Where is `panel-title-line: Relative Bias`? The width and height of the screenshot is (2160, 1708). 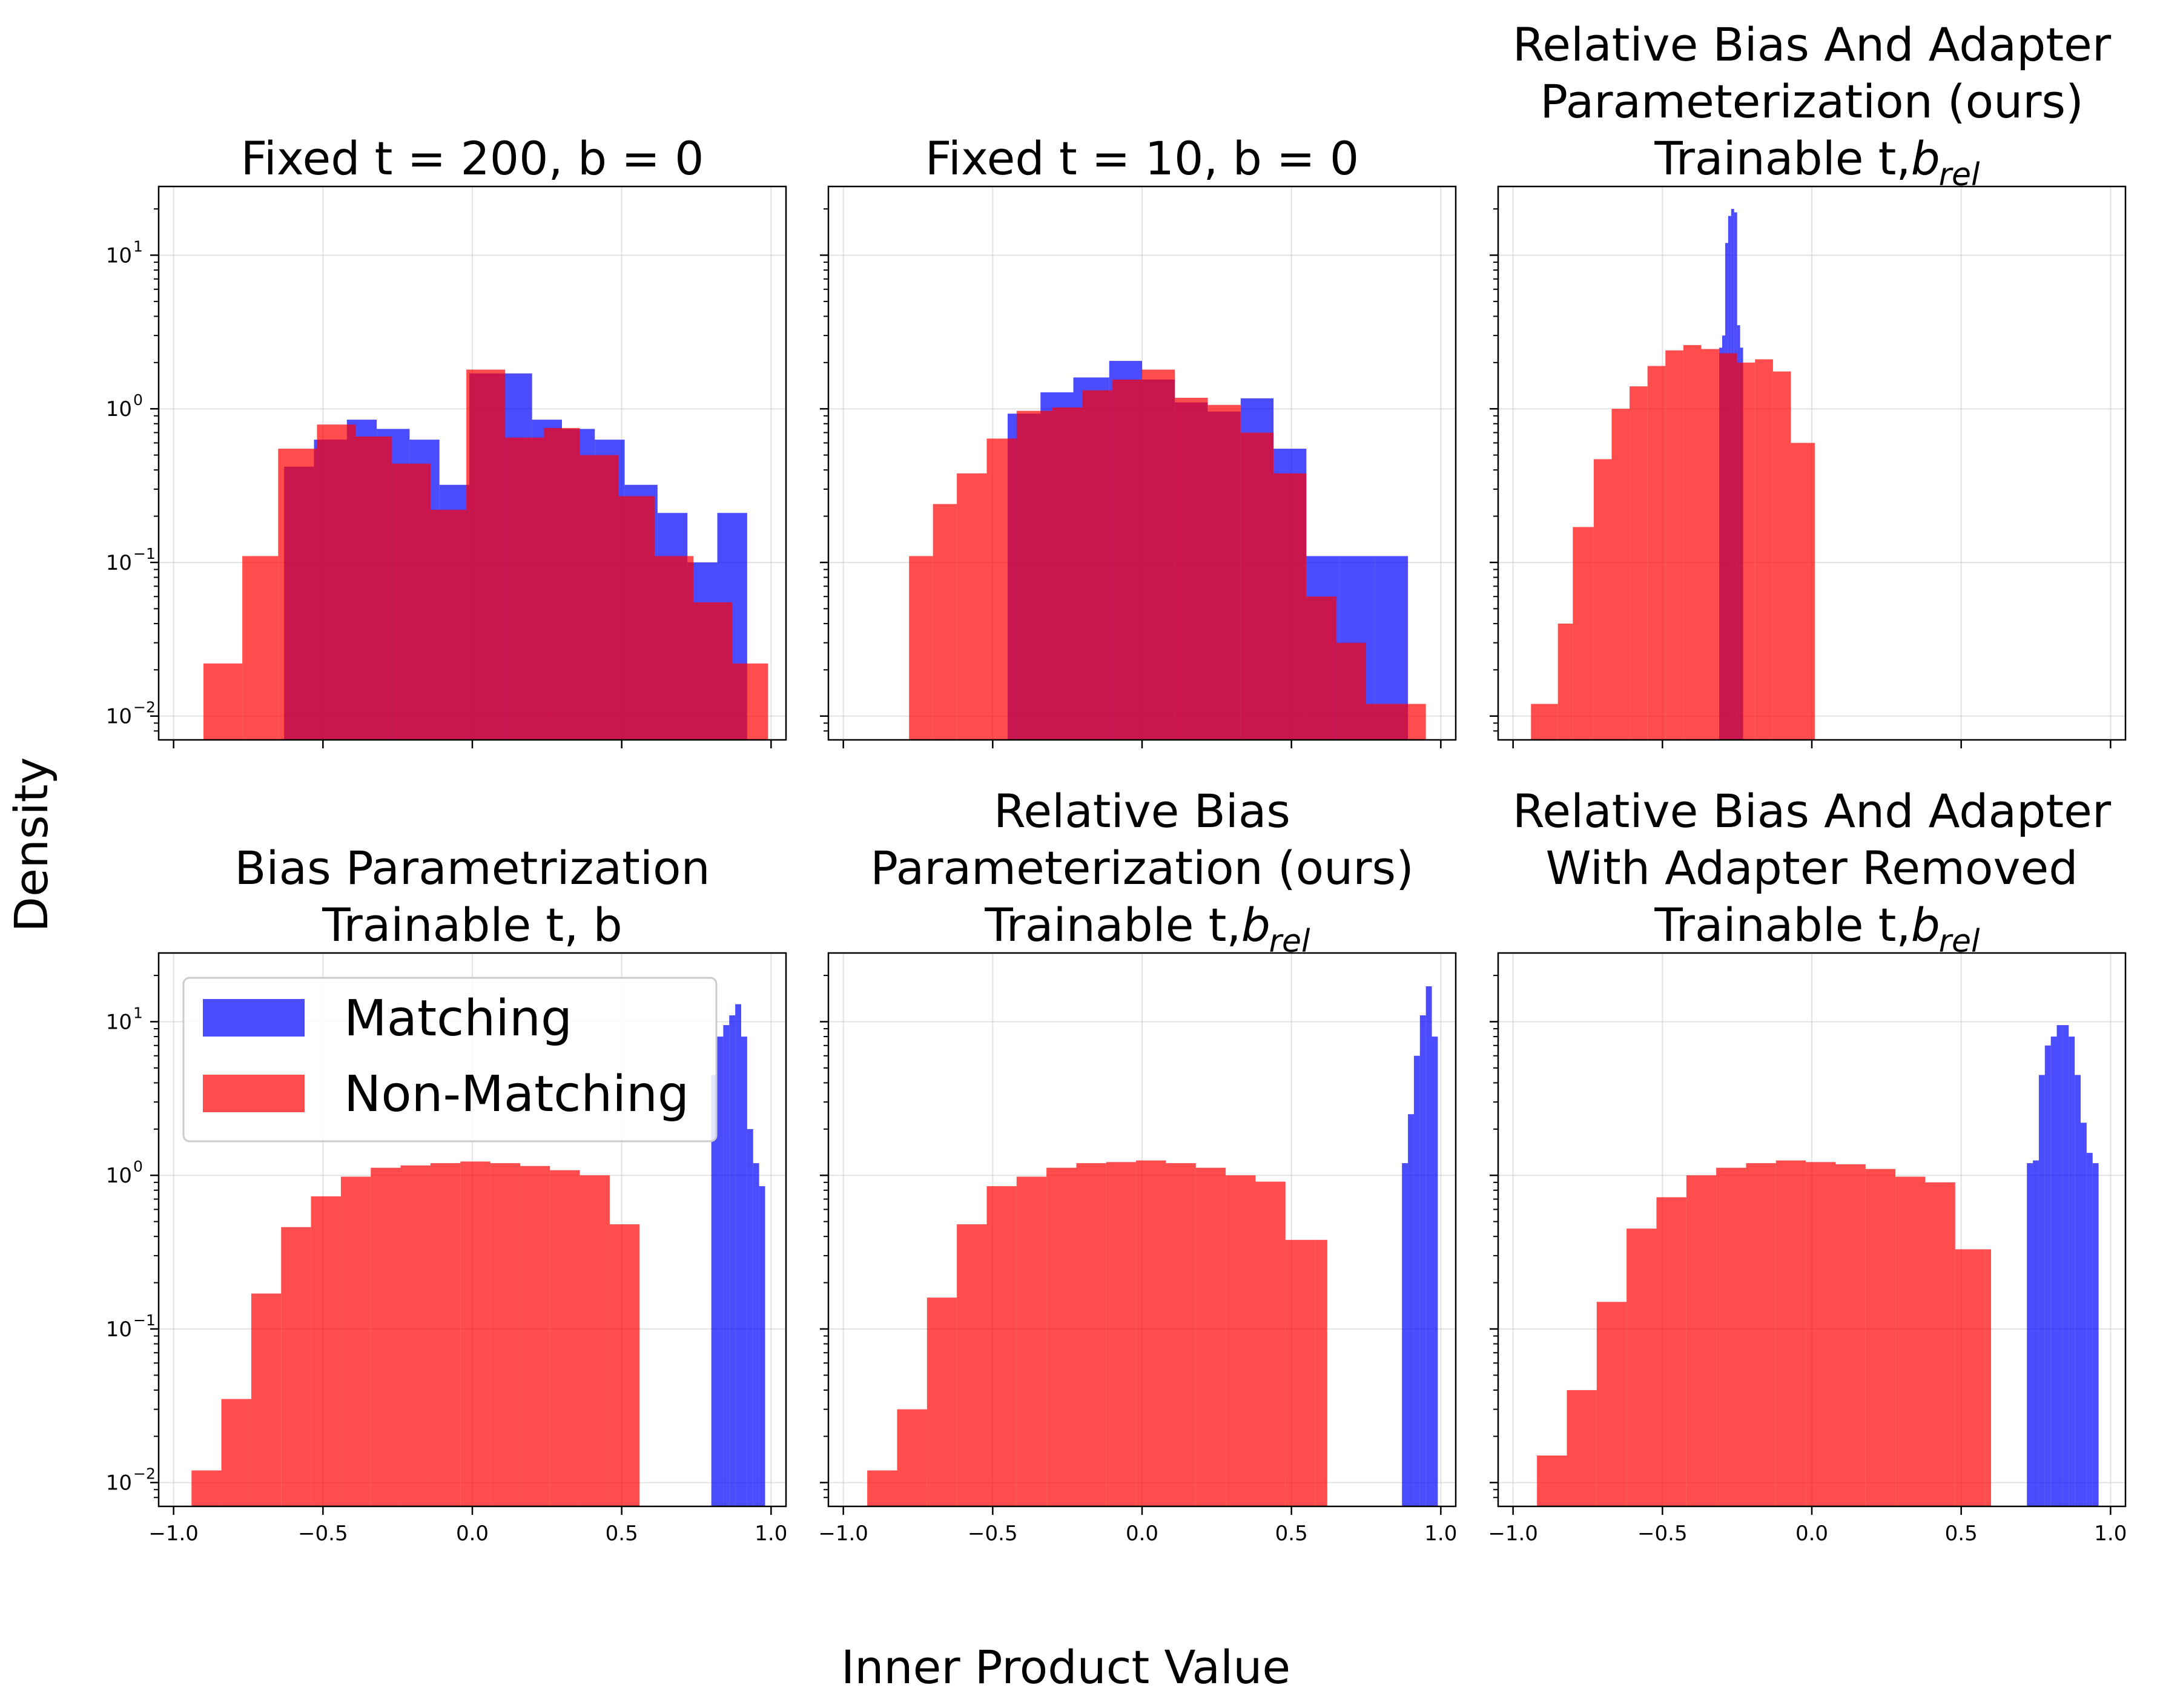 panel-title-line: Relative Bias is located at coordinates (1142, 811).